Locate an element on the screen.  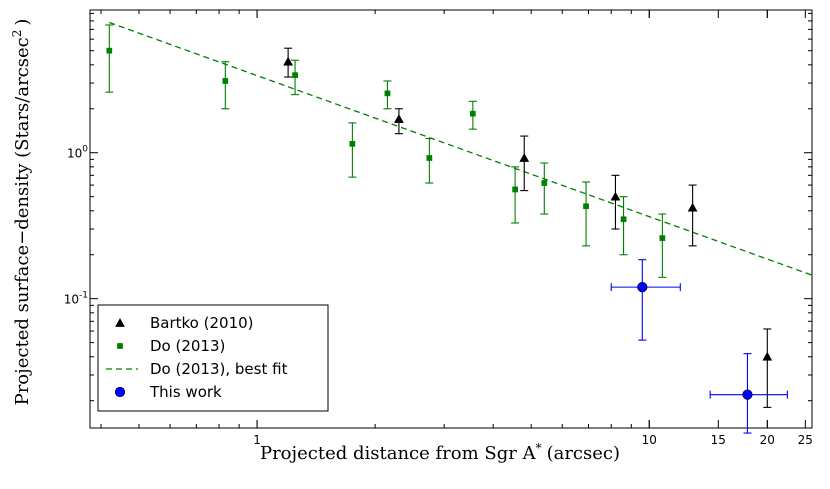
y-tick-label: 10⁻¹ is located at coordinates (76, 299).